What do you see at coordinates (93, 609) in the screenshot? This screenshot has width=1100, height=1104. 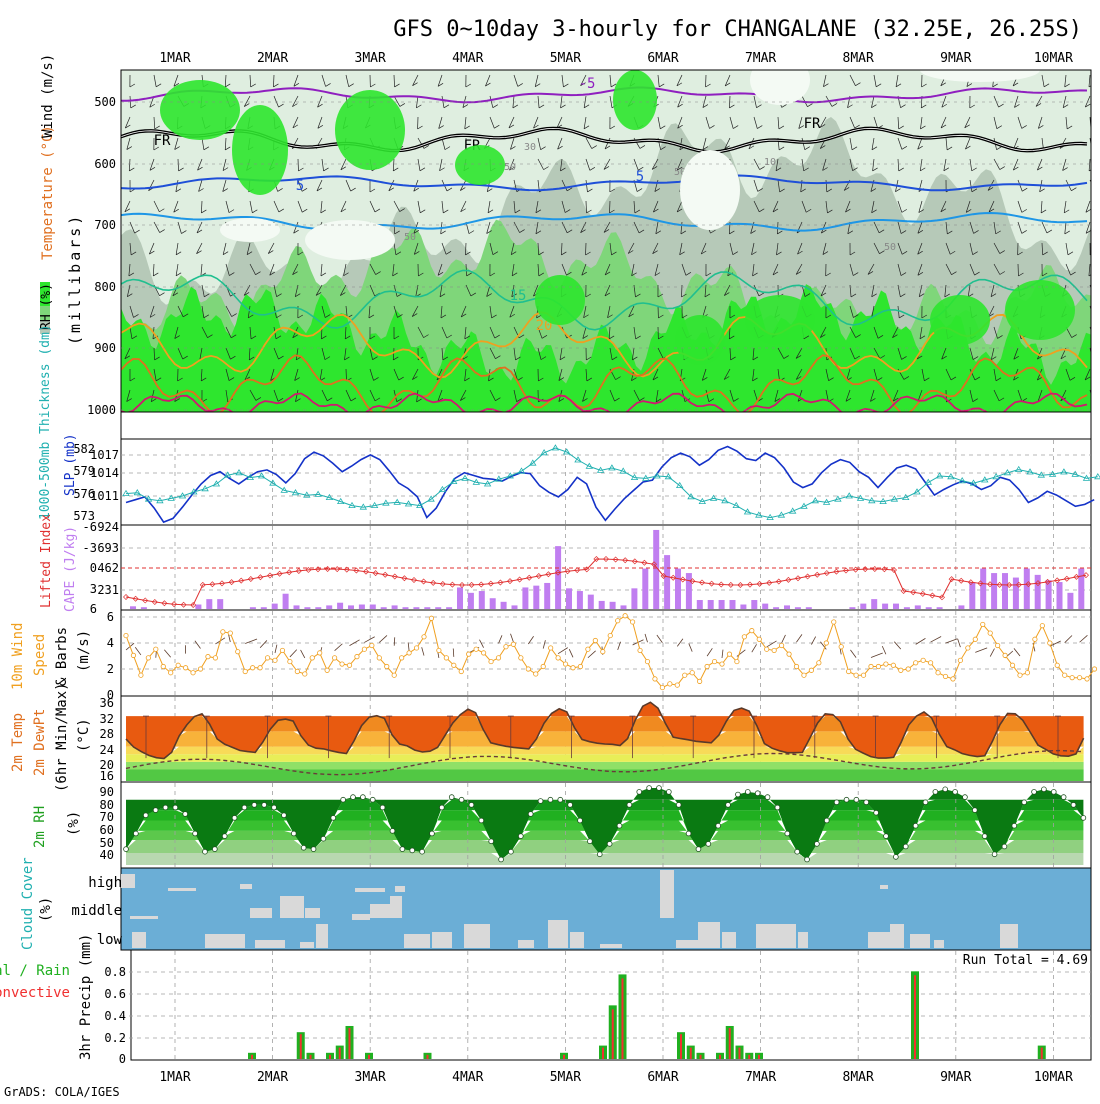 I see `tick-label: 6` at bounding box center [93, 609].